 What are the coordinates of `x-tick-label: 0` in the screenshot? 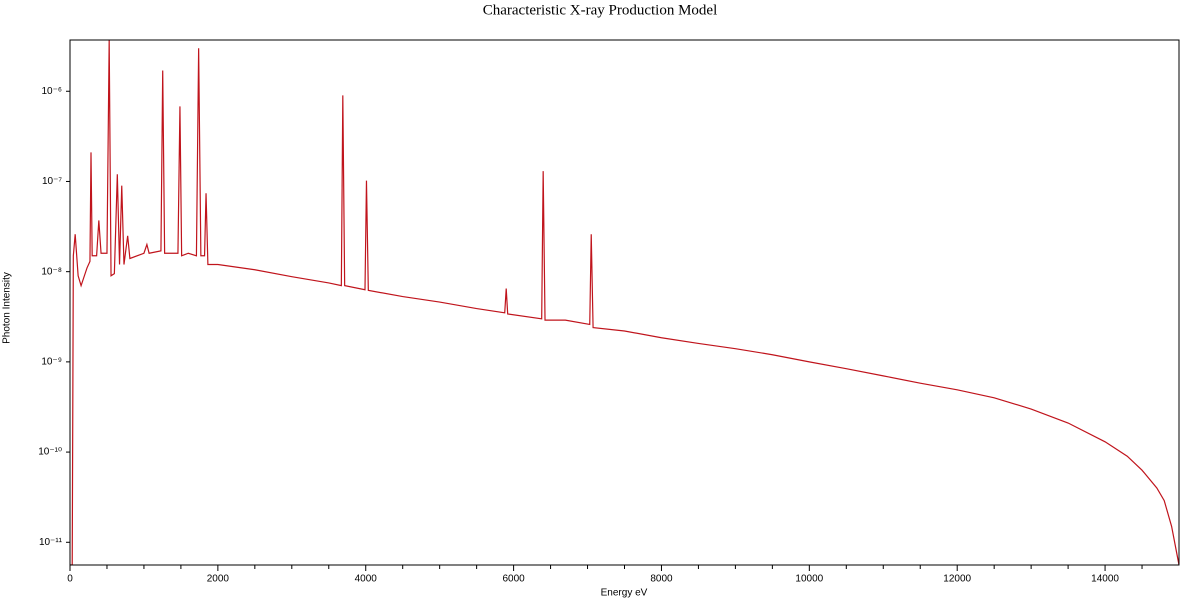 It's located at (70, 579).